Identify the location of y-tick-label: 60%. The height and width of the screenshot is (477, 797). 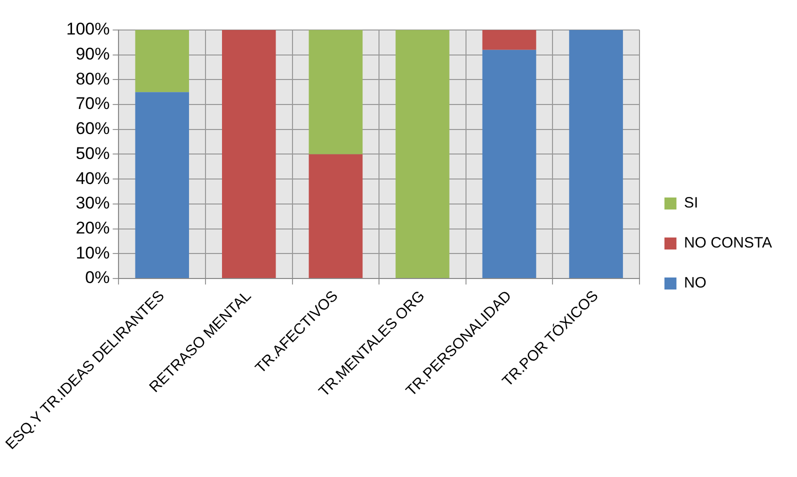
(93, 128).